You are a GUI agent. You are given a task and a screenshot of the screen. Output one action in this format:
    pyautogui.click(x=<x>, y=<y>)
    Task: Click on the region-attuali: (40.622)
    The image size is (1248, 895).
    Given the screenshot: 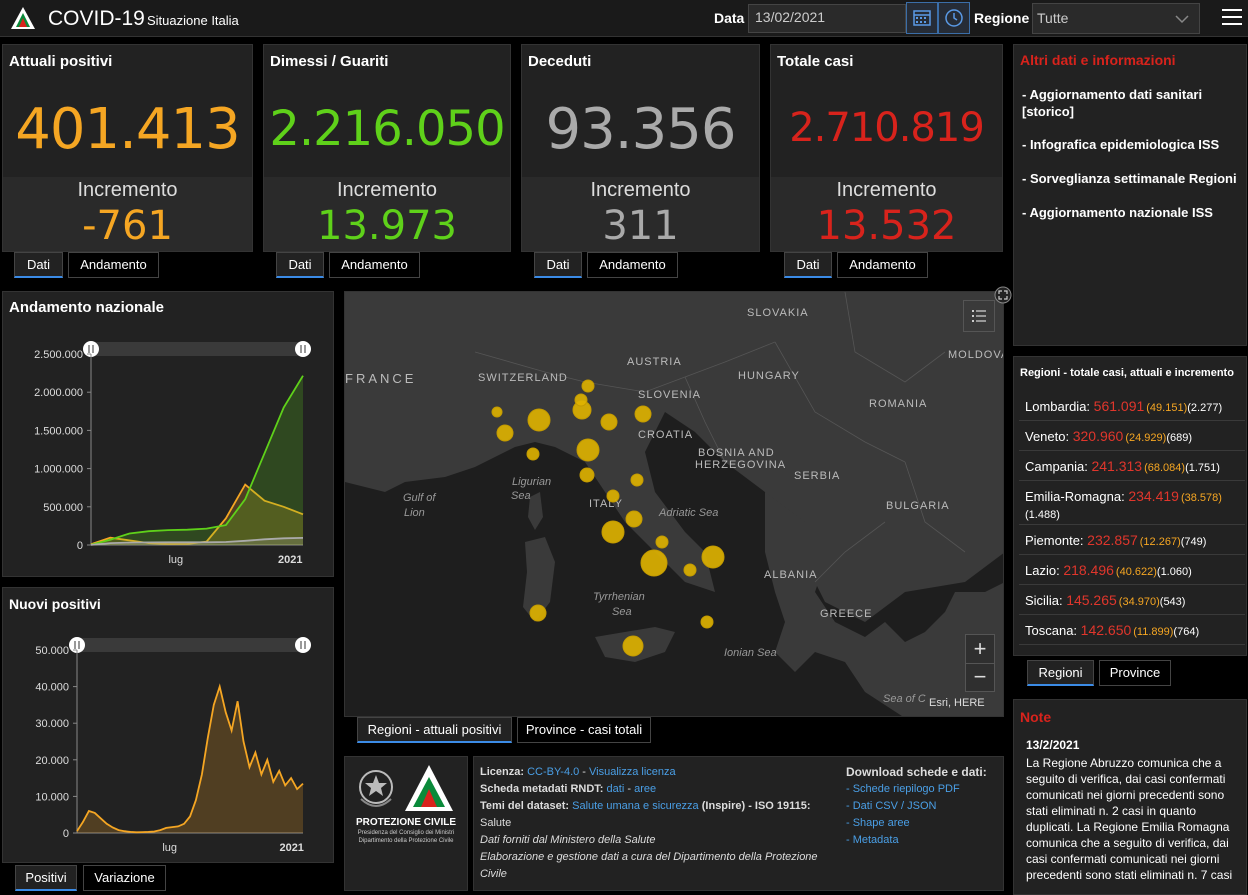 What is the action you would take?
    pyautogui.click(x=1136, y=572)
    